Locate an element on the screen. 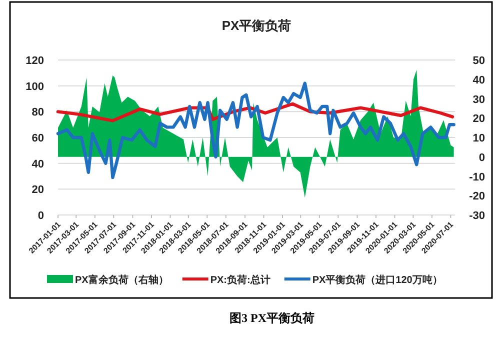 This screenshot has width=504, height=337. y-tick-label: 80 is located at coordinates (38, 112).